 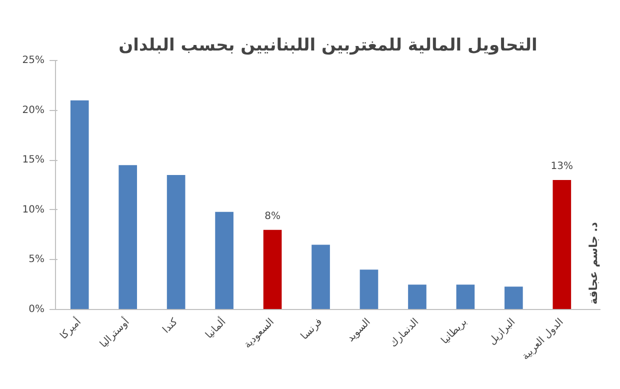 What do you see at coordinates (33, 160) in the screenshot?
I see `y-tick-label: 15%` at bounding box center [33, 160].